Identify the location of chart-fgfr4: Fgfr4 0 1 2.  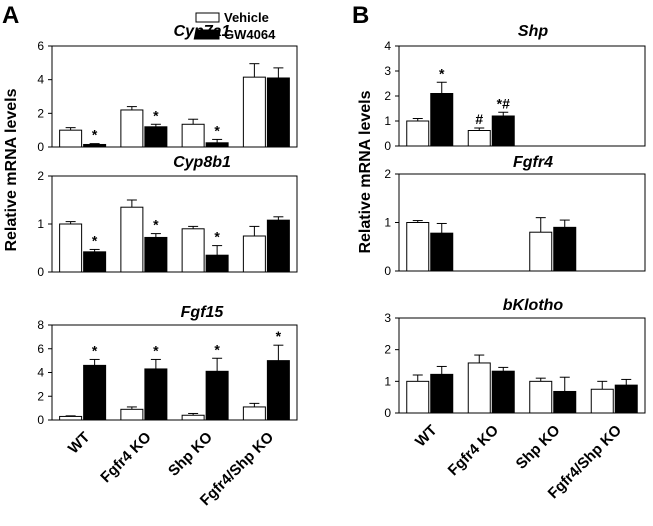
(515, 216).